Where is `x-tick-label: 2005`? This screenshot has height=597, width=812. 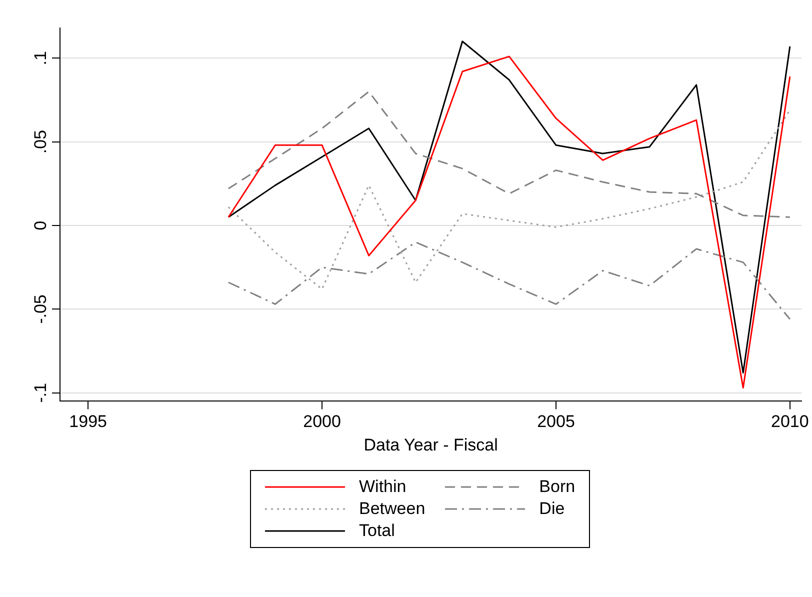
x-tick-label: 2005 is located at coordinates (556, 422).